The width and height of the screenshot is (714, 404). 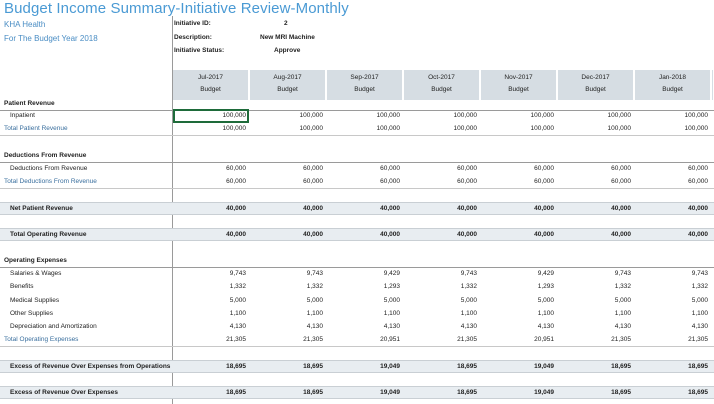 I want to click on column-header: Dec-2017 Budget, so click(x=596, y=85).